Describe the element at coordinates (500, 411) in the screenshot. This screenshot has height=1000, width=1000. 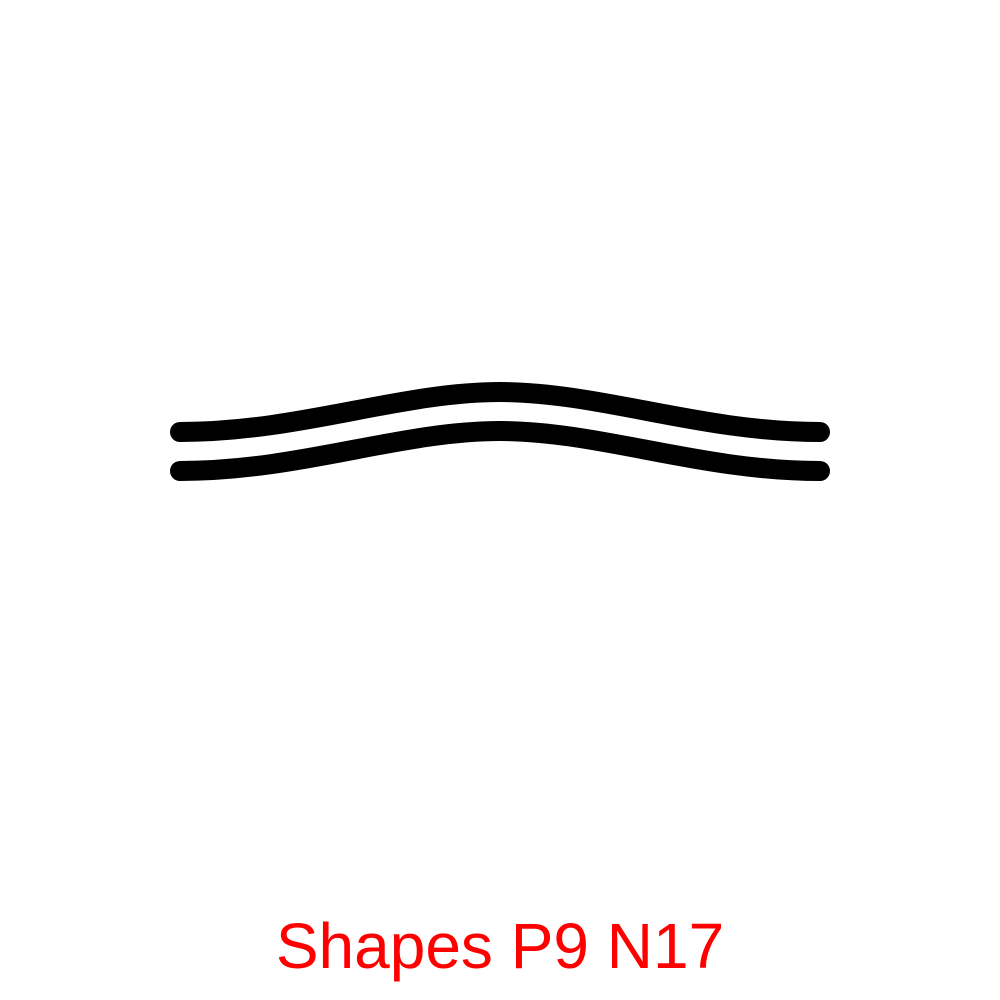
I see `upper-curved-line` at that location.